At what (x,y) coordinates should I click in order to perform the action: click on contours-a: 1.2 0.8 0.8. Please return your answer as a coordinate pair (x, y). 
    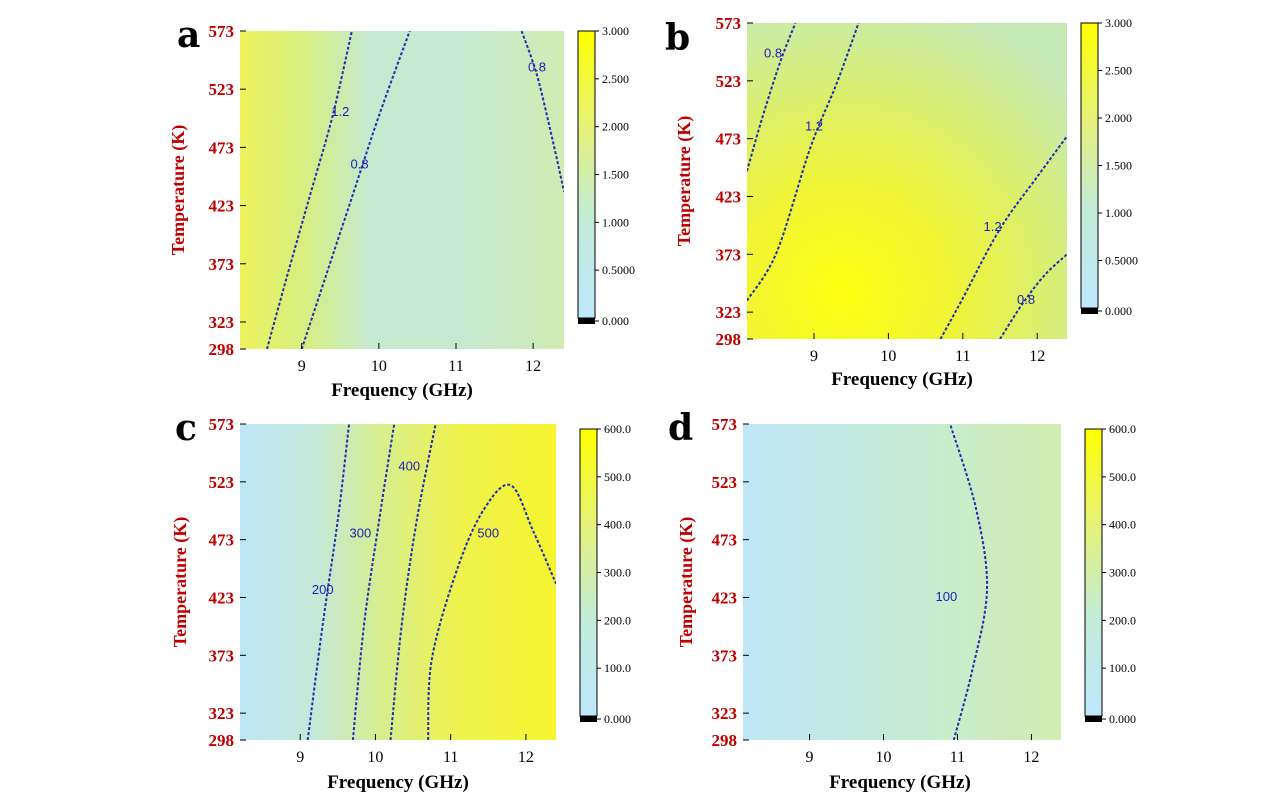
    Looking at the image, I should click on (415, 190).